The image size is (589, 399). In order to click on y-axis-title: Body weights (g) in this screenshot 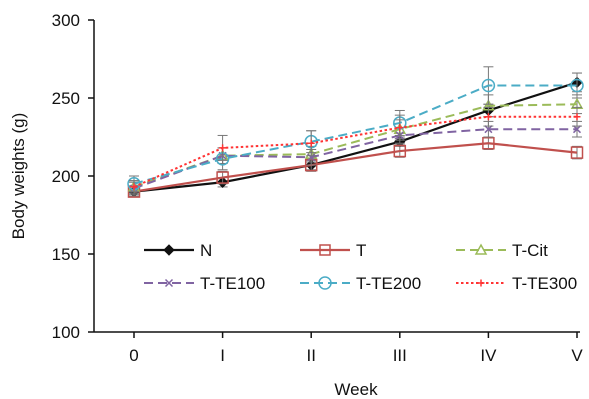, I will do `click(18, 176)`.